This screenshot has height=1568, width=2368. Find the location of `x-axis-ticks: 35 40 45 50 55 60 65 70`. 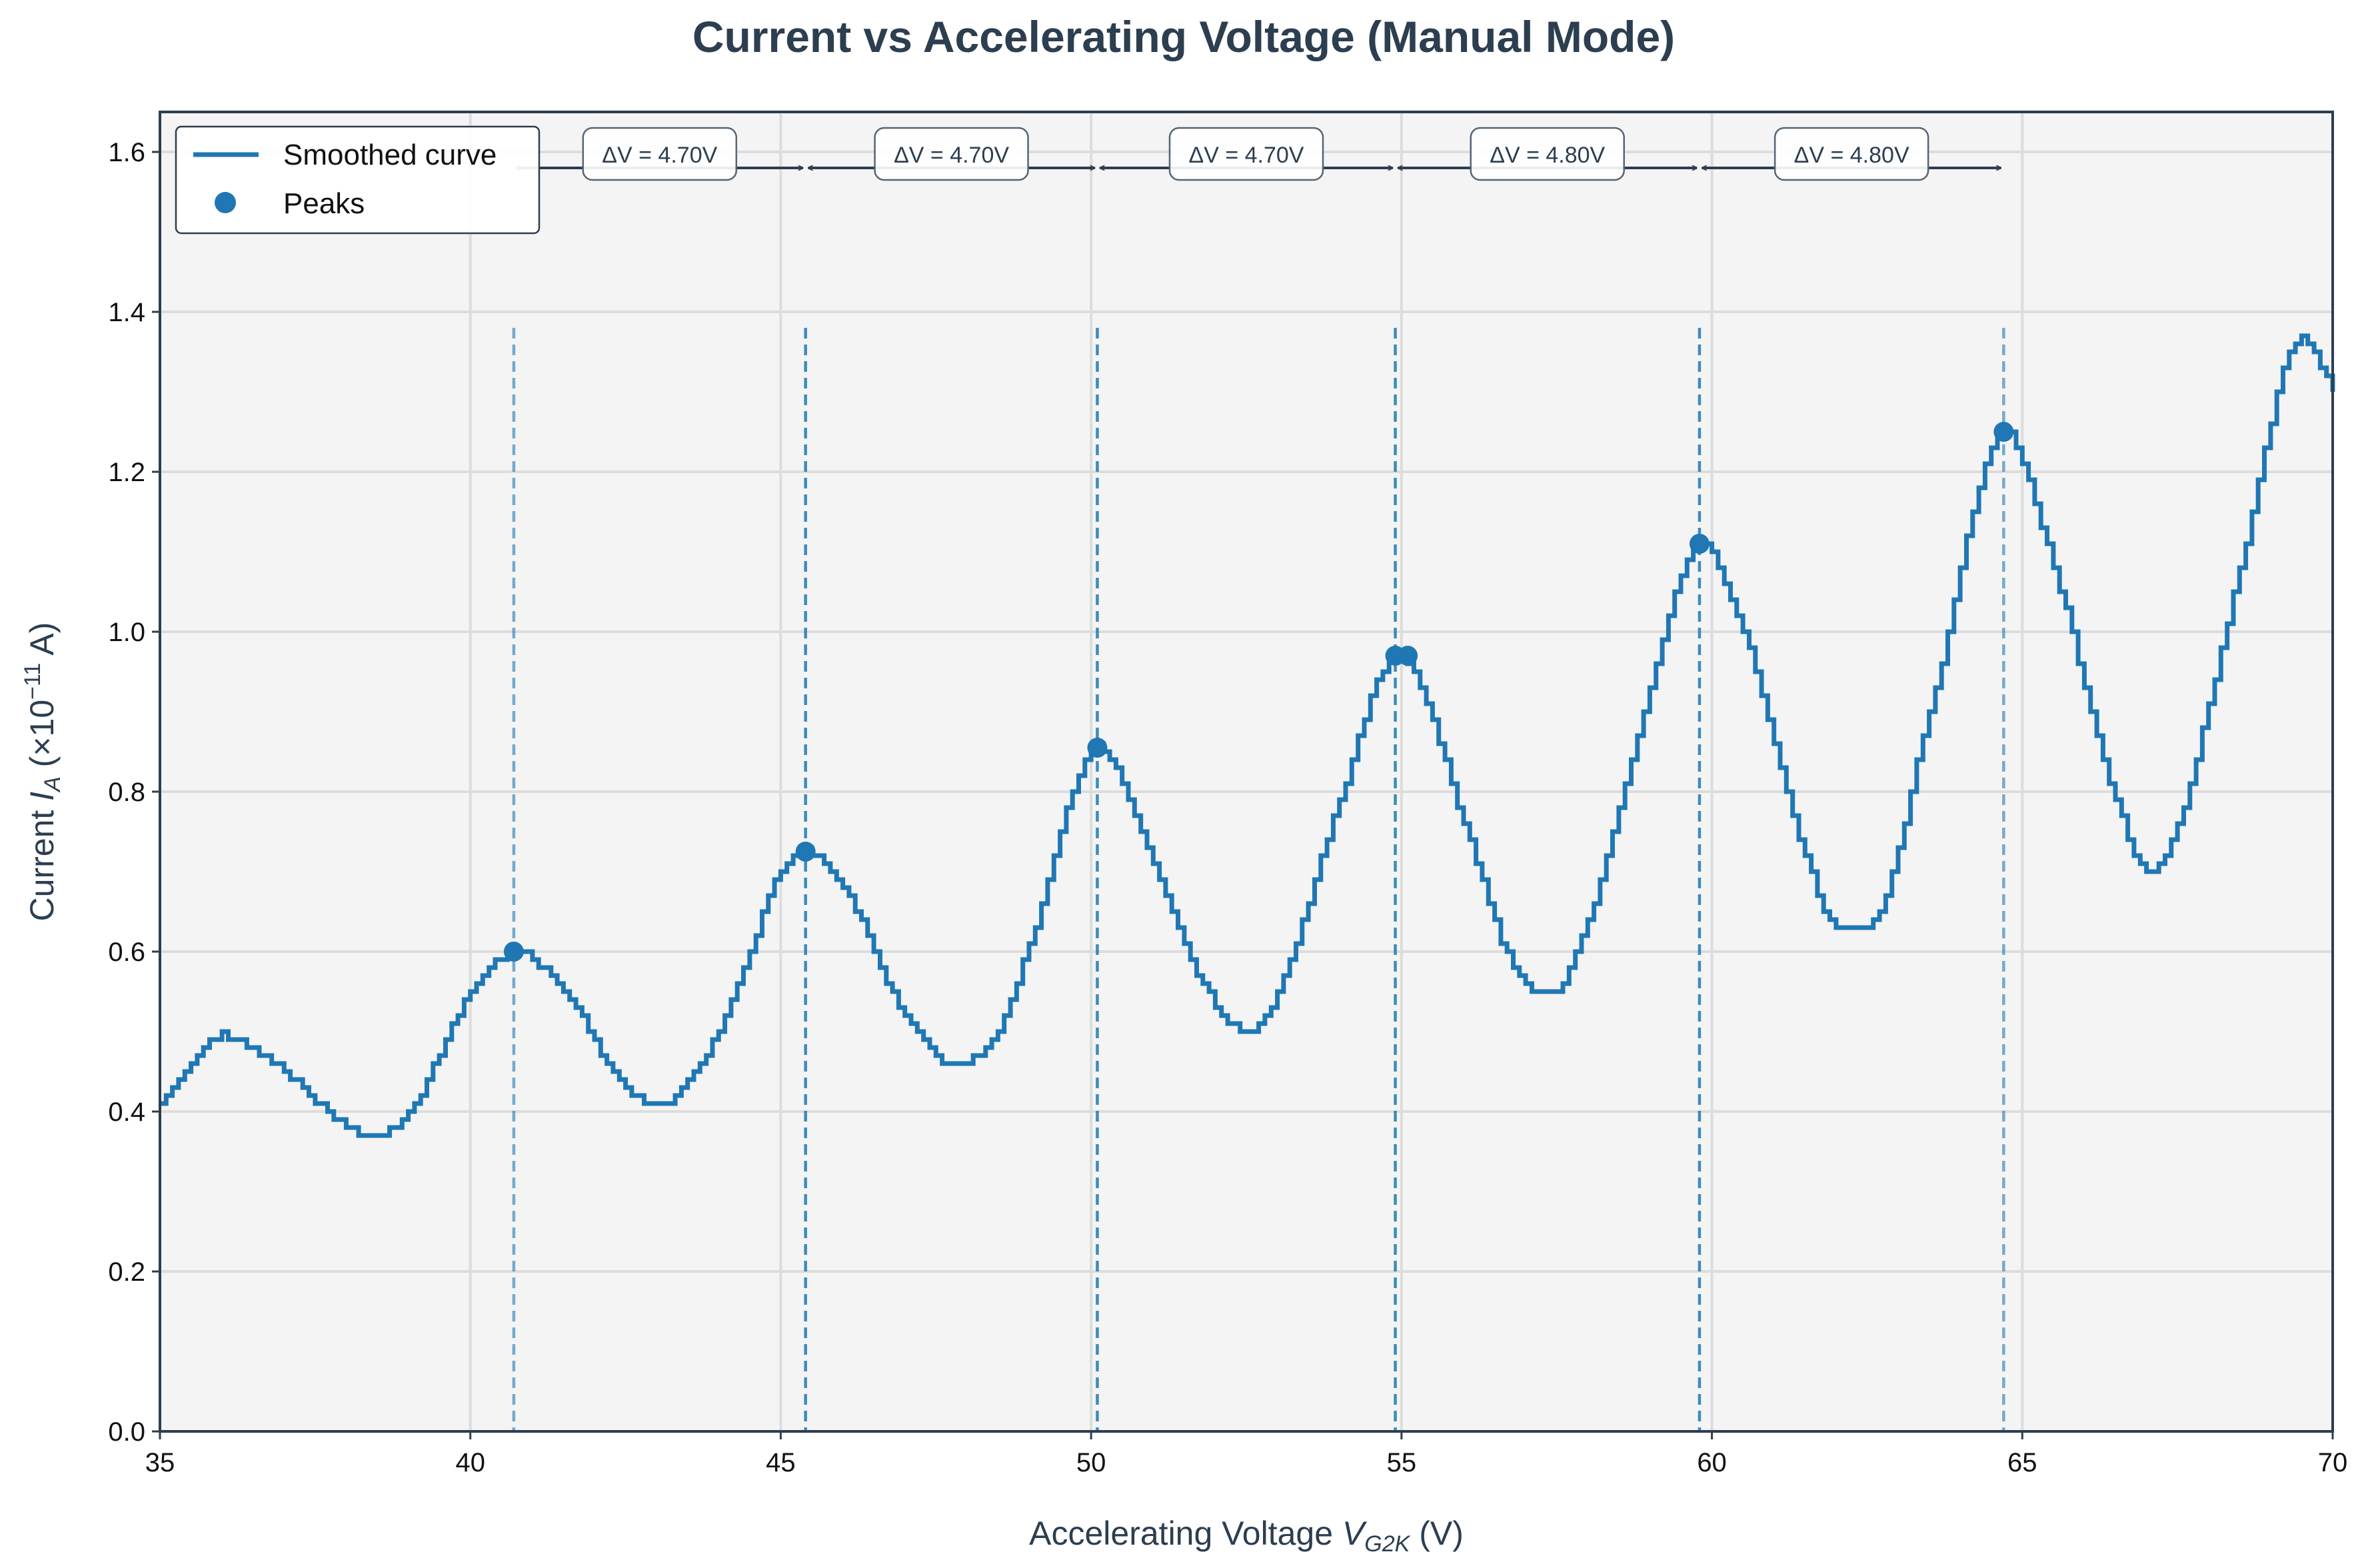

x-axis-ticks: 35 40 45 50 55 60 65 70 is located at coordinates (1246, 1454).